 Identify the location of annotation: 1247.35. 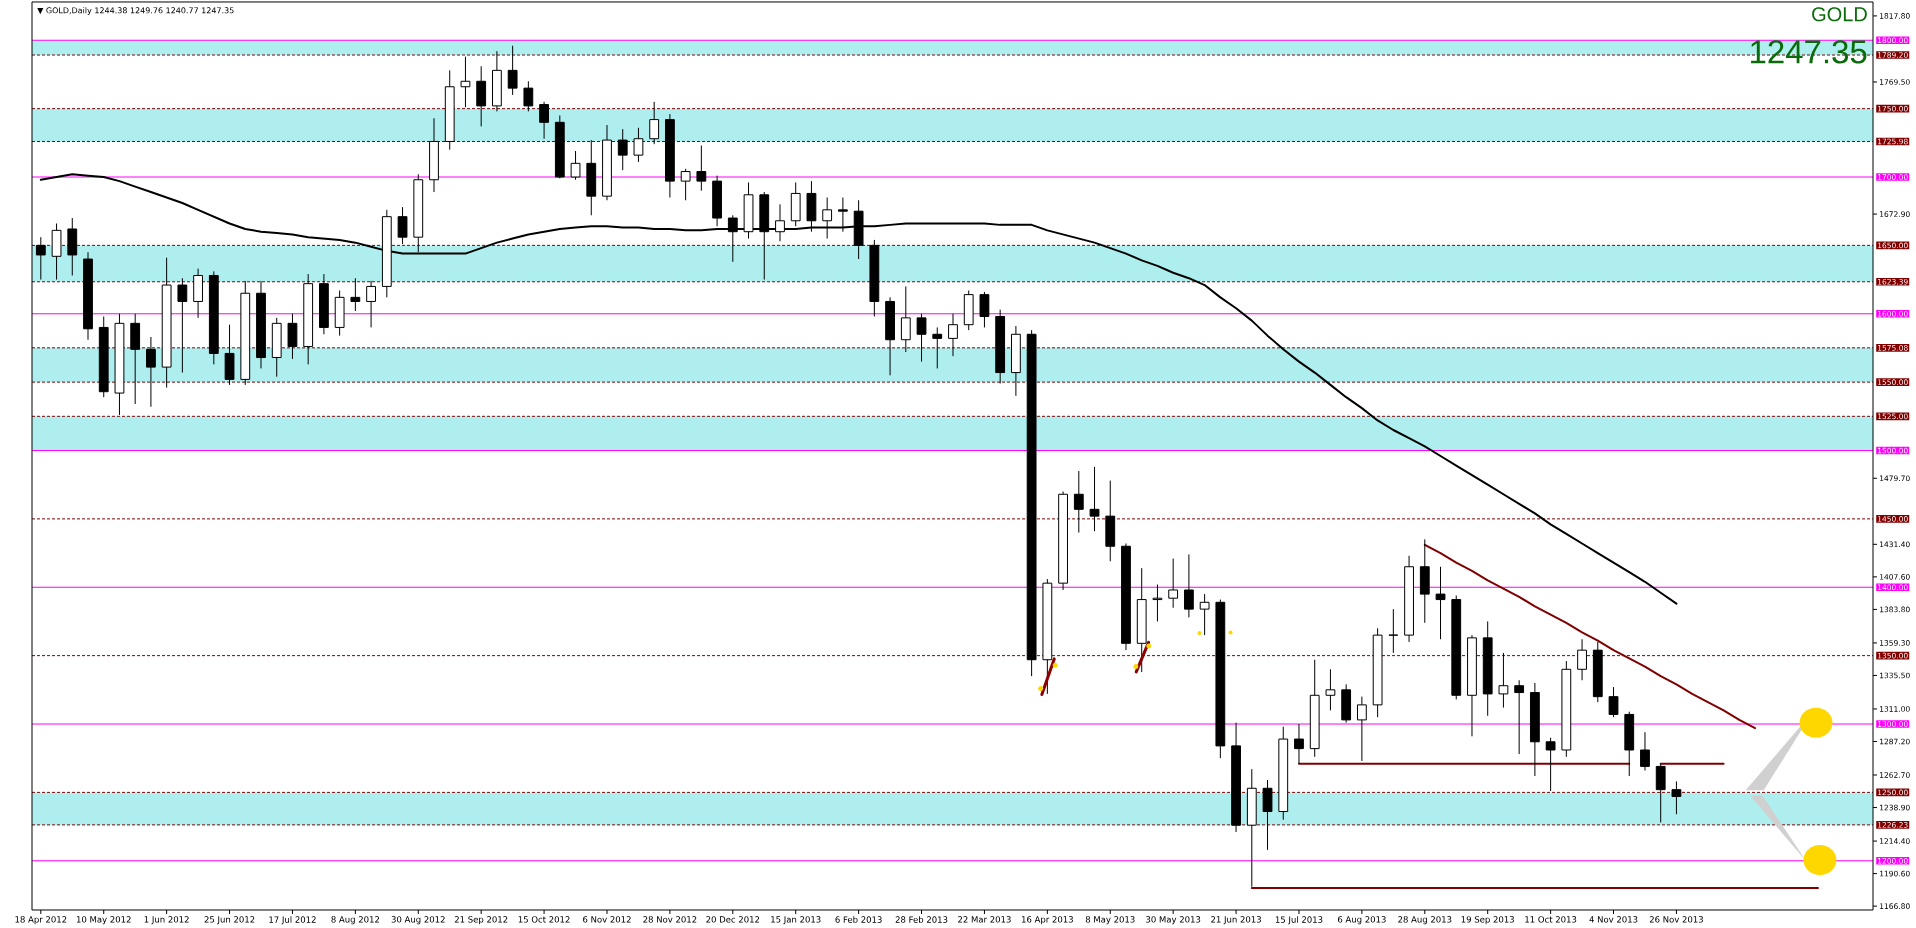
(1809, 52).